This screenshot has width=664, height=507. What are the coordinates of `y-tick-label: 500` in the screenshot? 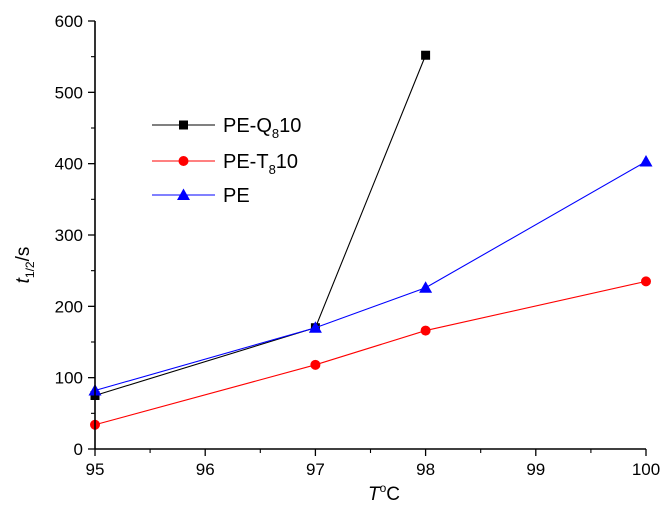 It's located at (69, 92).